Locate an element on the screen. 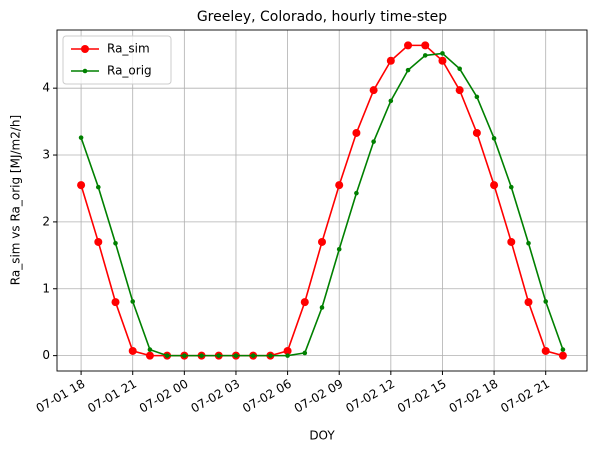 The height and width of the screenshot is (452, 600). legend-label: Ra_orig is located at coordinates (129, 71).